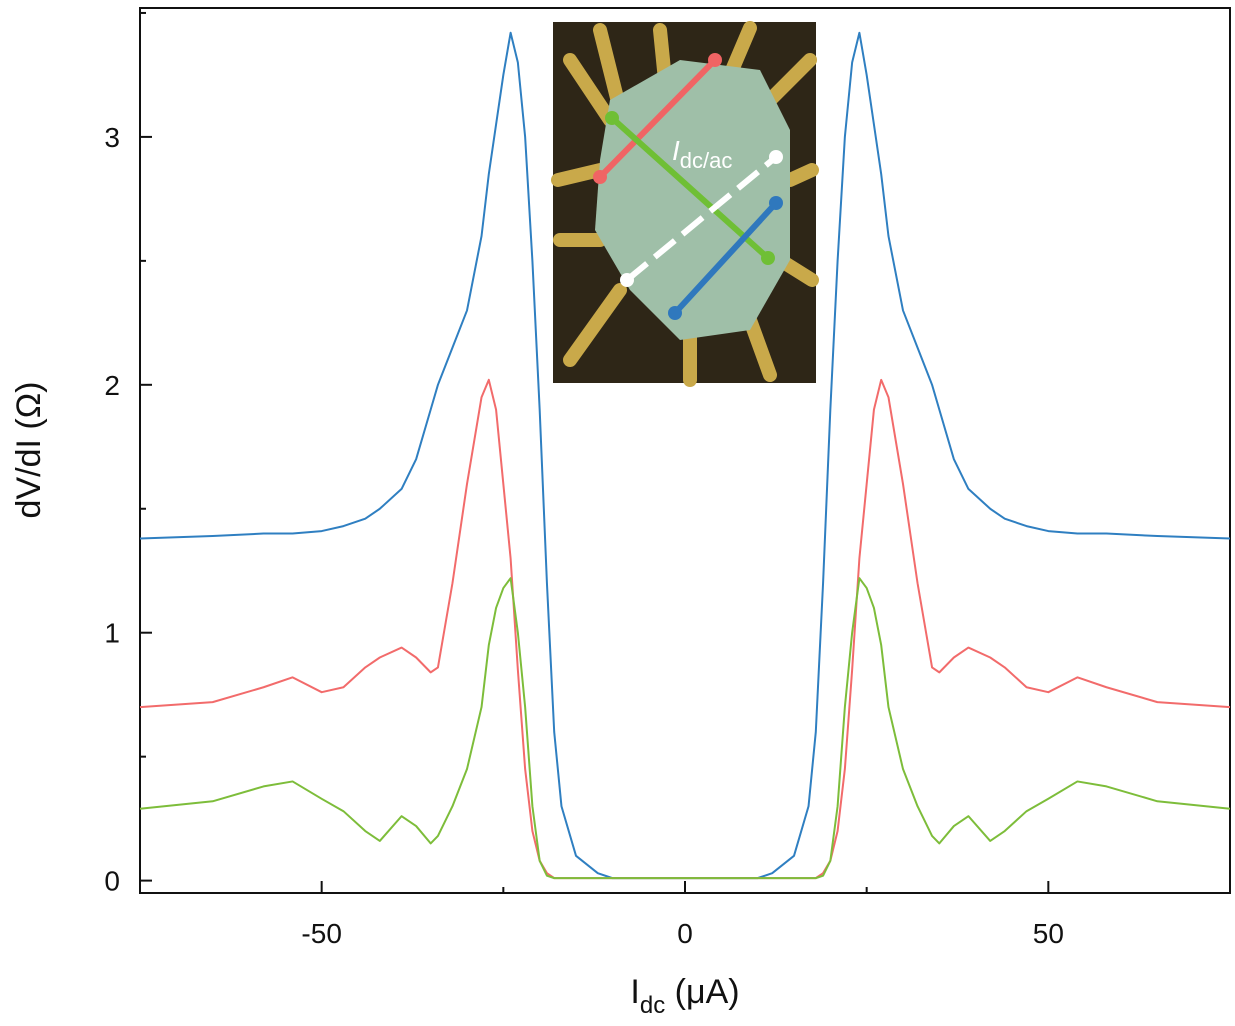  I want to click on x-label-rest: (μA), so click(702, 992).